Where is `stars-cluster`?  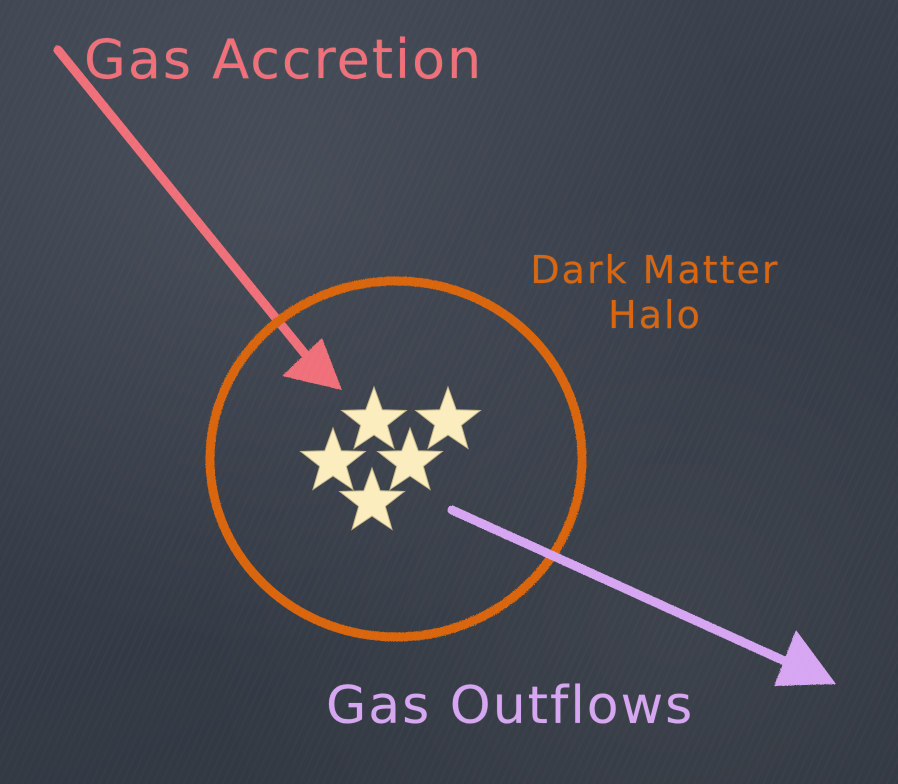
stars-cluster is located at coordinates (390, 458).